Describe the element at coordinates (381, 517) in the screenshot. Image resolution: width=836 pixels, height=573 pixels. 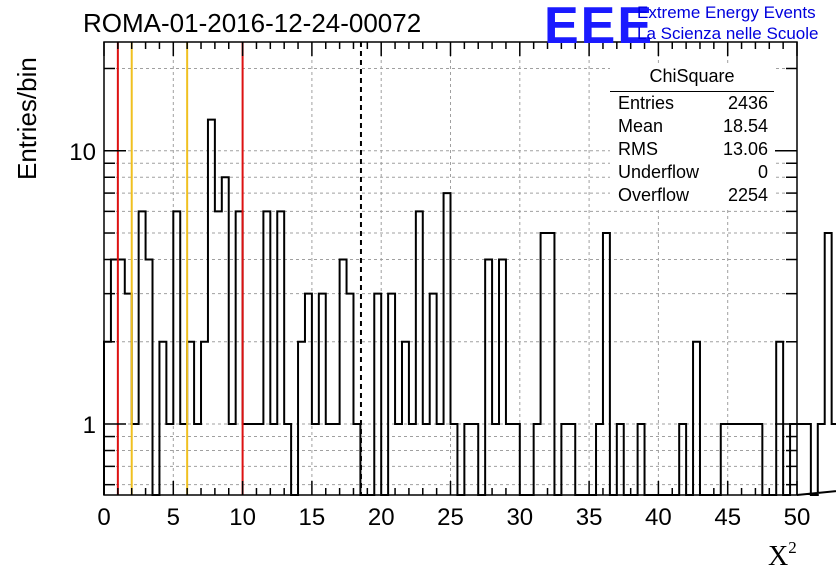
I see `x-tick-label: 20` at that location.